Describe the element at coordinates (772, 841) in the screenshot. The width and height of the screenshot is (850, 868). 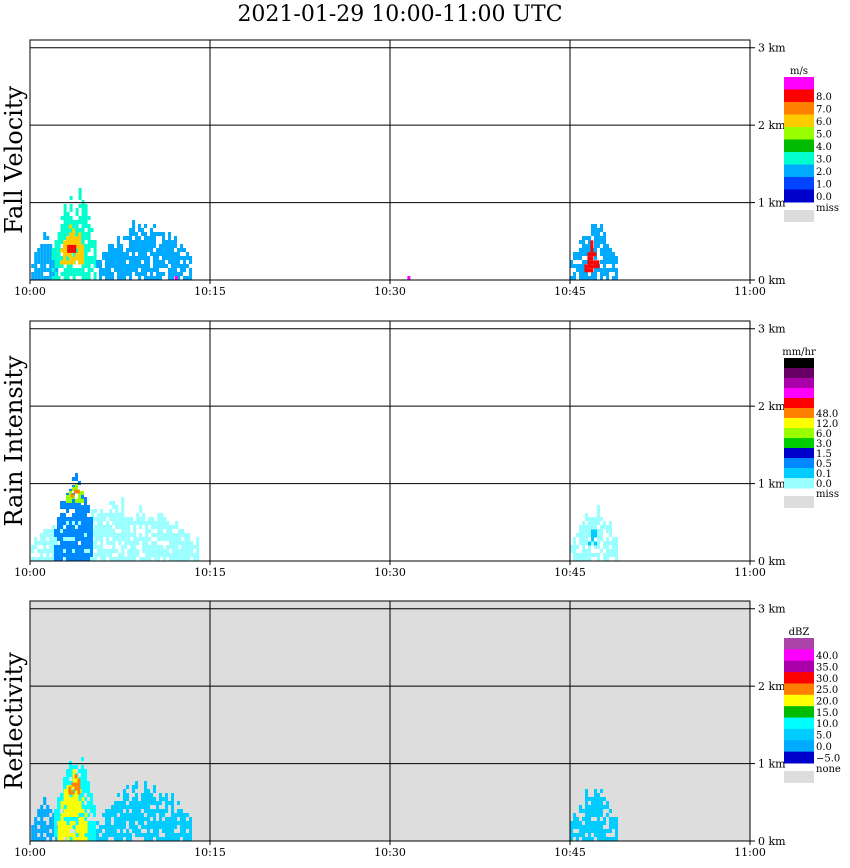
I see `height-tick-label: 0 km` at that location.